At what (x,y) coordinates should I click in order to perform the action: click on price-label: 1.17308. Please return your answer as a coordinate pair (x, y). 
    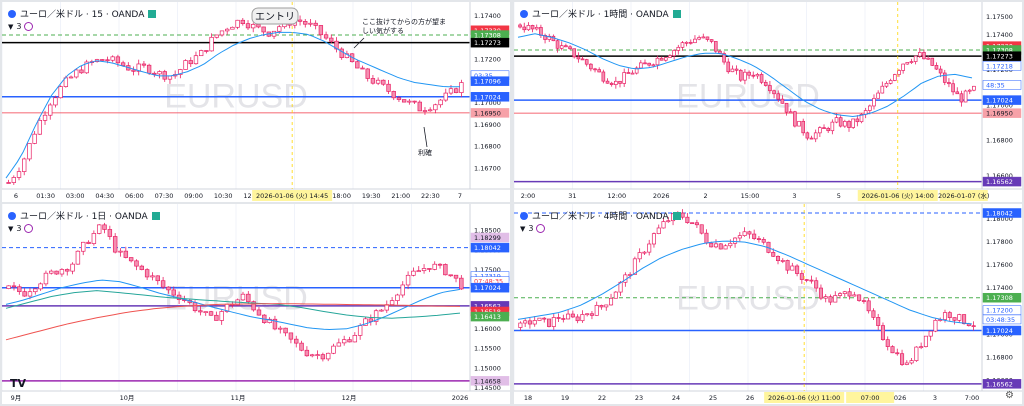
    Looking at the image, I should click on (999, 298).